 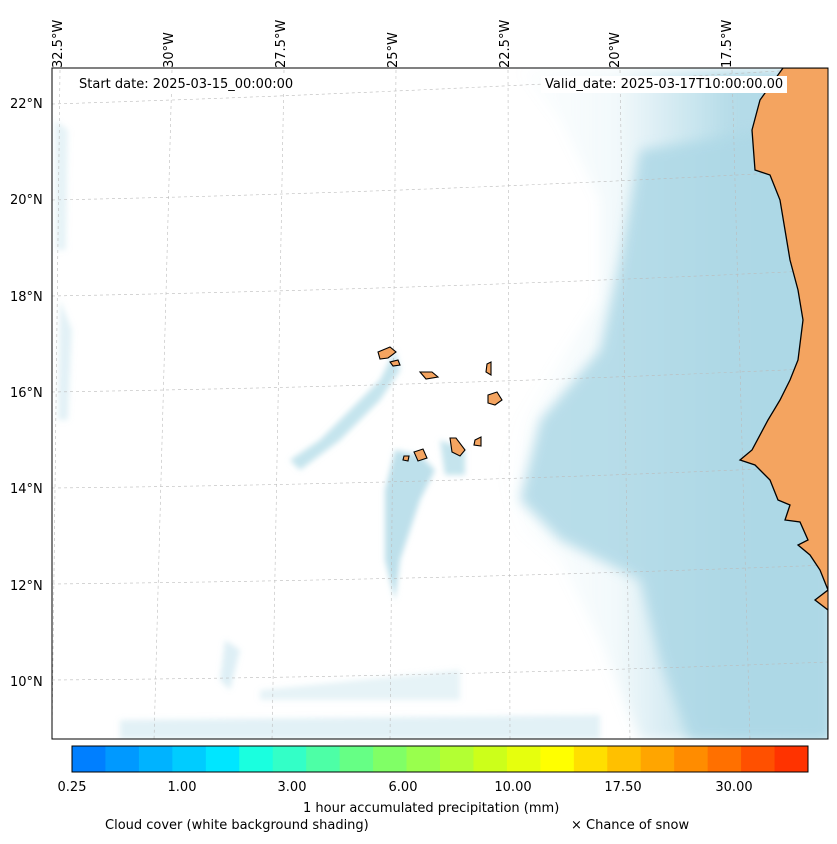 I want to click on colorbar-tick-label: 1.00, so click(x=182, y=787).